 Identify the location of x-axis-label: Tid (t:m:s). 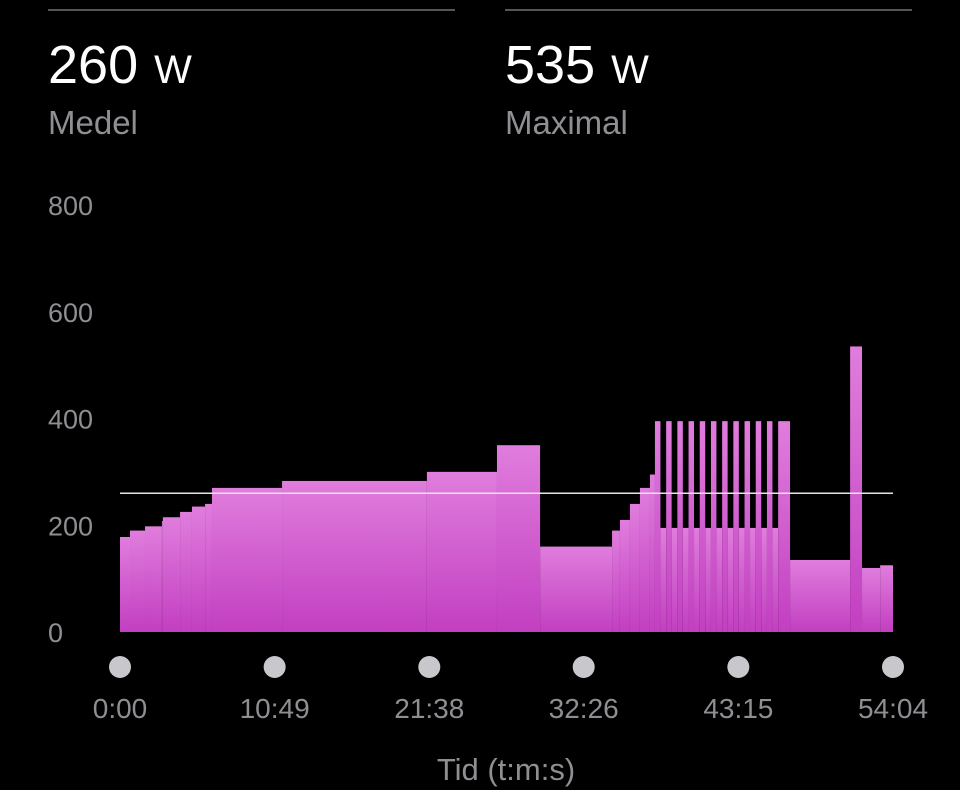
(506, 769).